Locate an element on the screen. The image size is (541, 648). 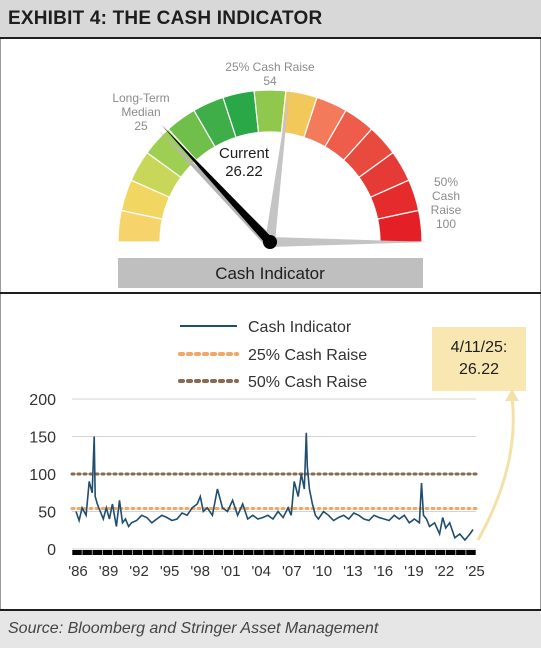
reference-lines is located at coordinates (274, 491).